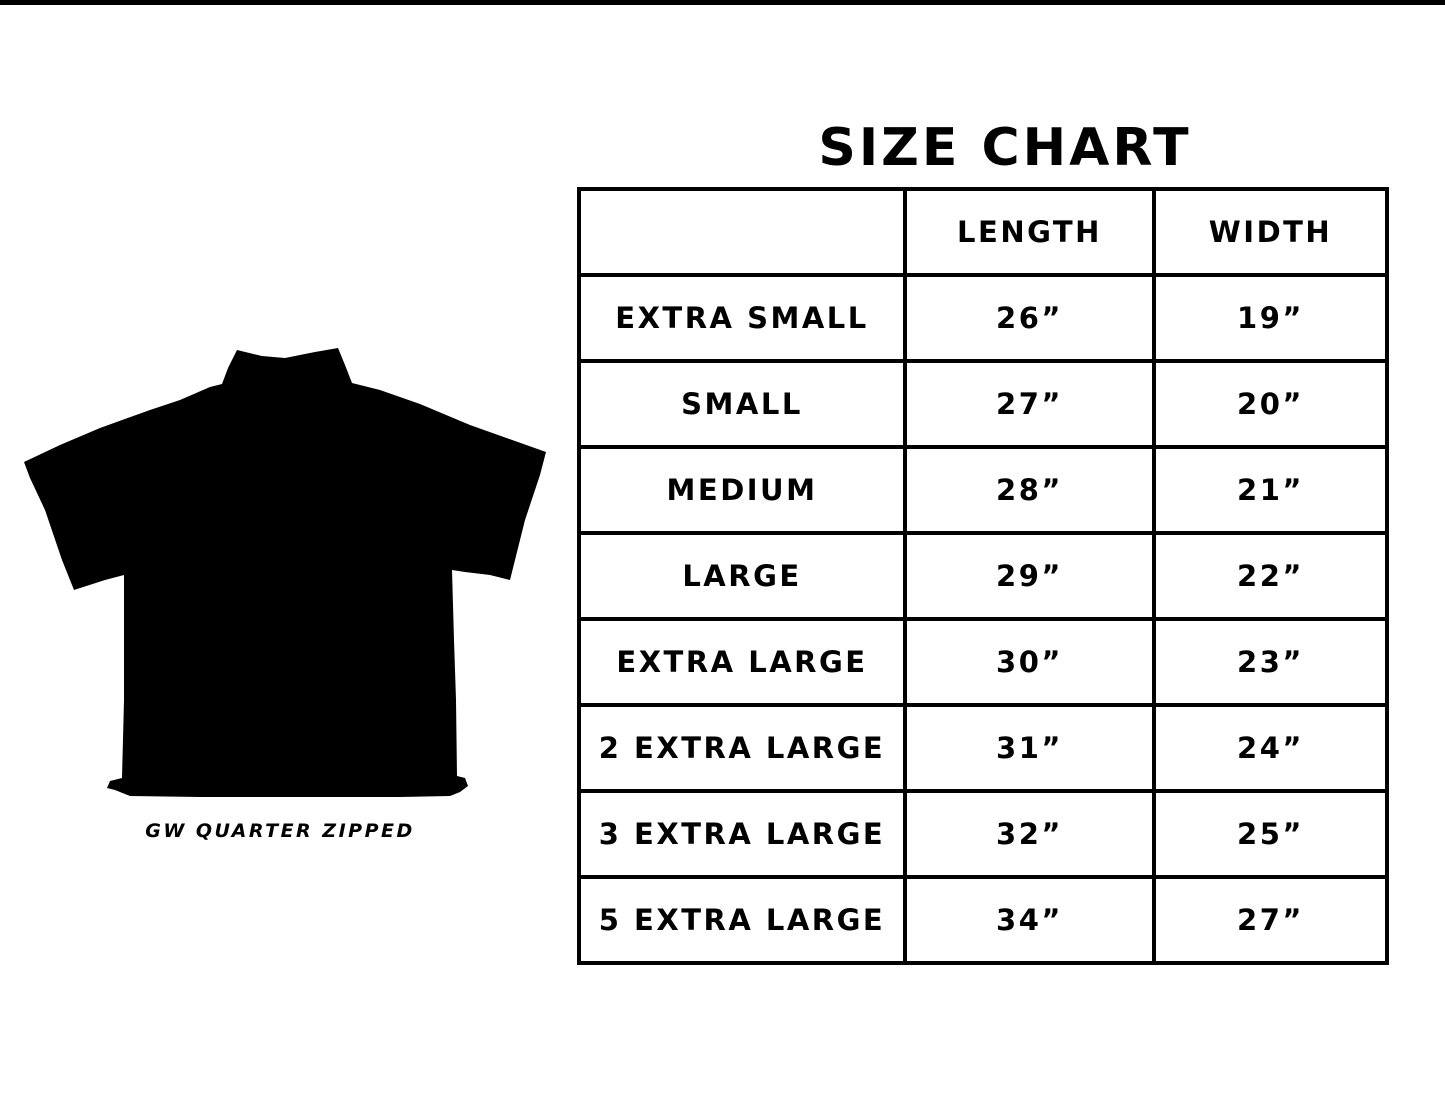  I want to click on table-row: 3 EXTRA LARGE 32” 25”, so click(983, 834).